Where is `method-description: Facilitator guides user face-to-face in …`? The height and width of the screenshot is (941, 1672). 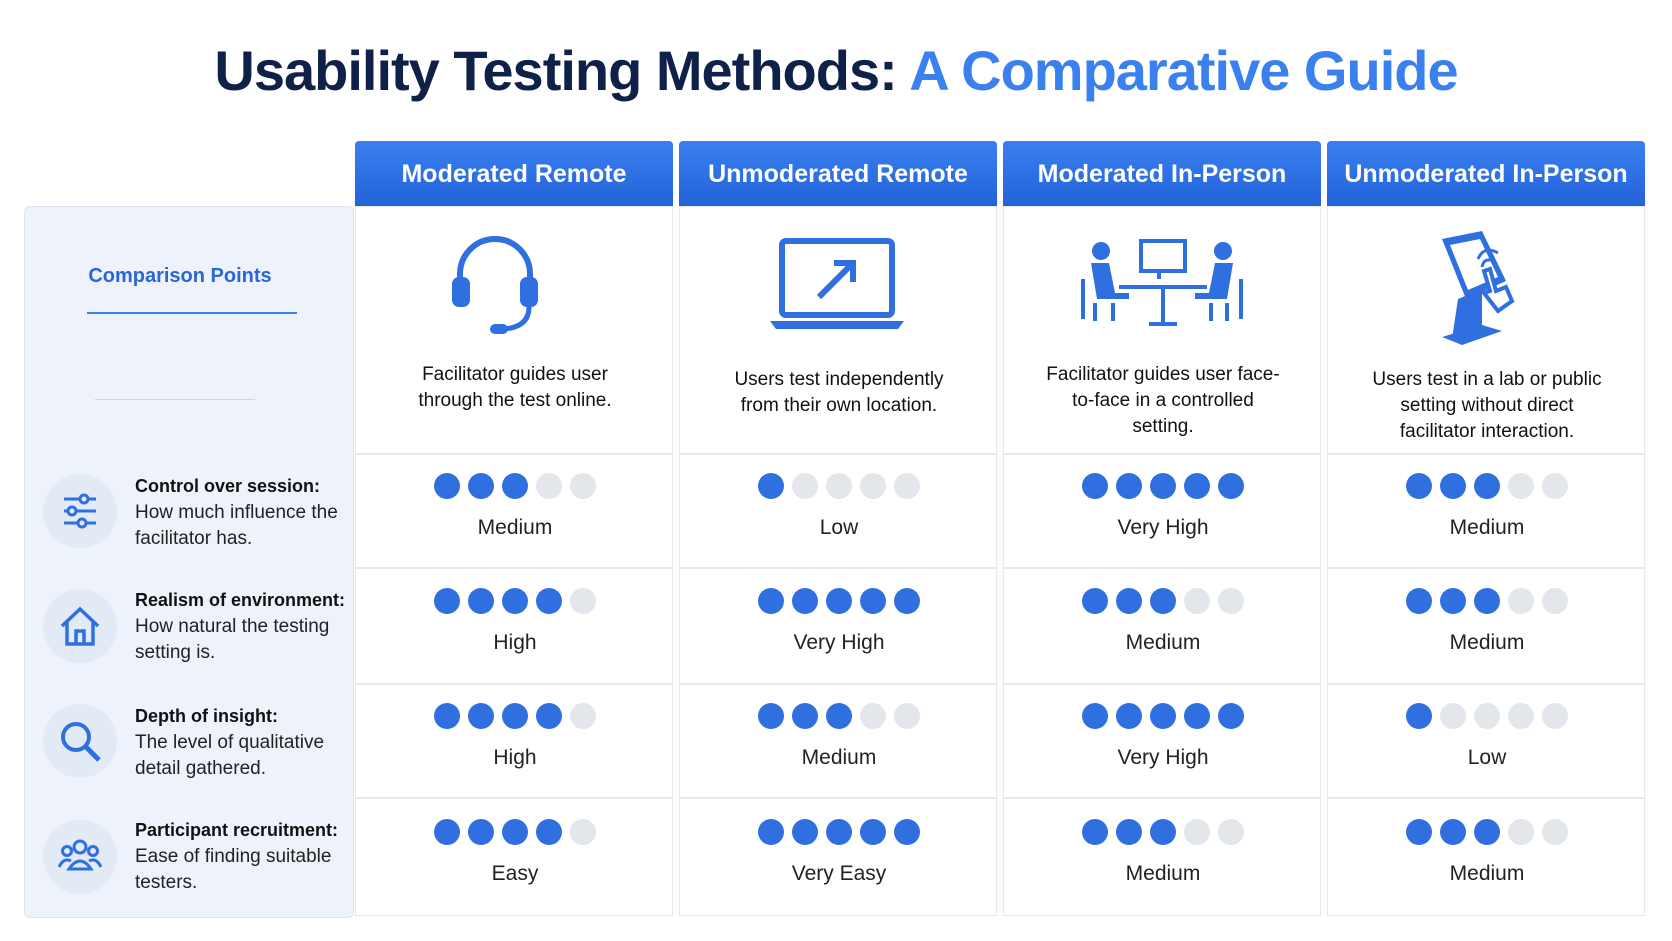
method-description: Facilitator guides user face-to-face in … is located at coordinates (1163, 400).